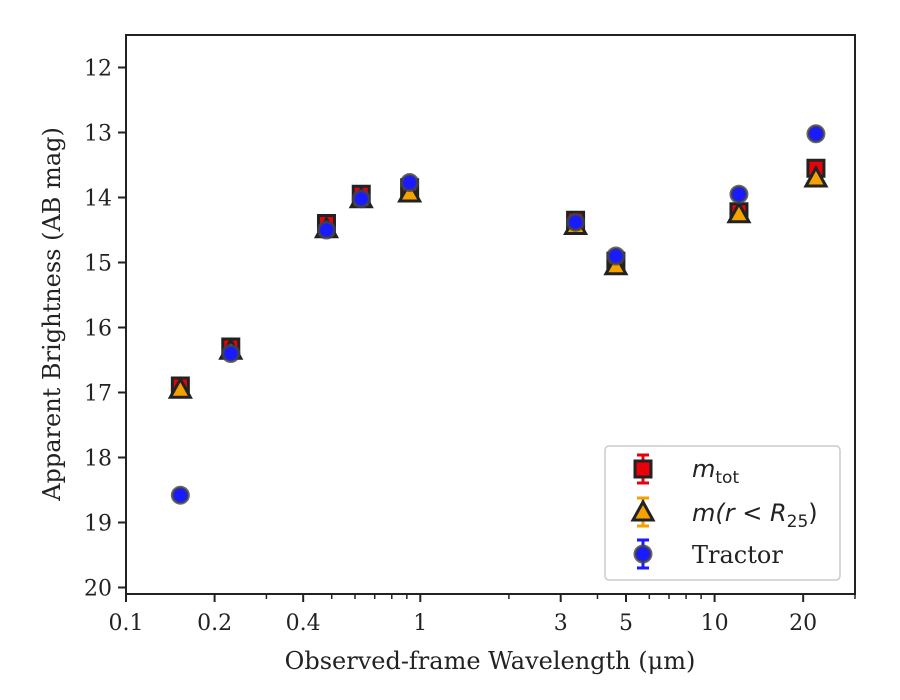  I want to click on x-tick-label: 0.2, so click(214, 623).